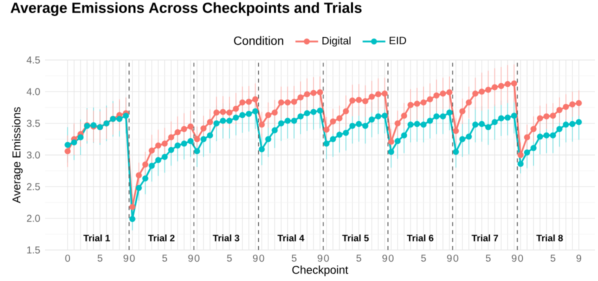  What do you see at coordinates (398, 40) in the screenshot?
I see `legend-label: EID` at bounding box center [398, 40].